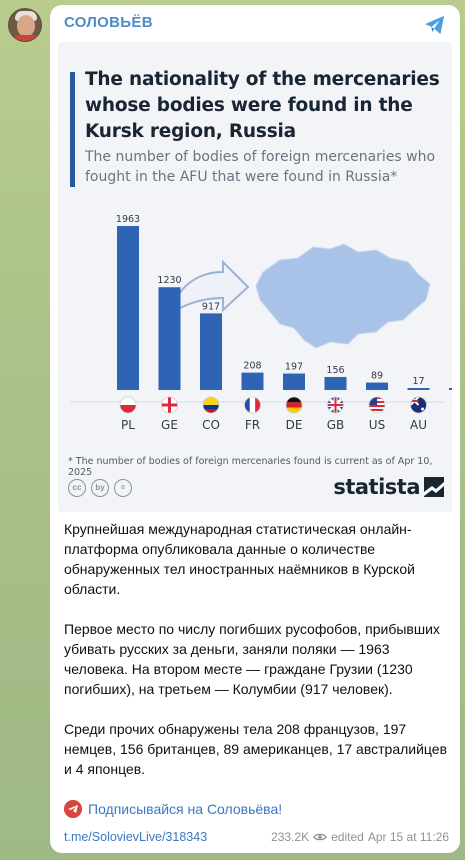  Describe the element at coordinates (252, 425) in the screenshot. I see `category-label-fr: FR` at that location.